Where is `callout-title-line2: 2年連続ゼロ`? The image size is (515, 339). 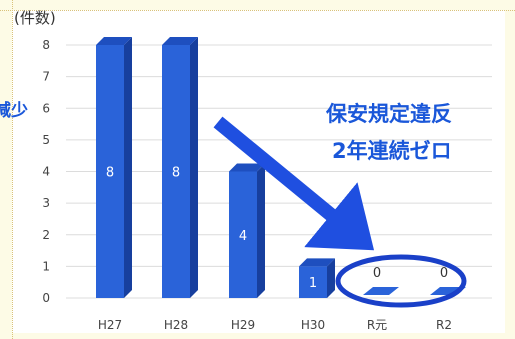
callout-title-line2: 2年連続ゼロ is located at coordinates (392, 151).